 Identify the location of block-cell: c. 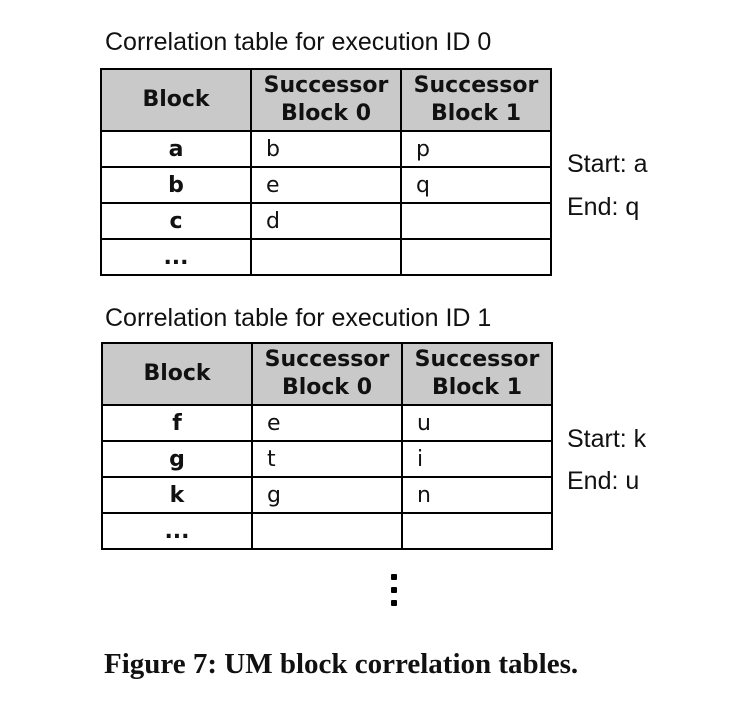
(176, 221).